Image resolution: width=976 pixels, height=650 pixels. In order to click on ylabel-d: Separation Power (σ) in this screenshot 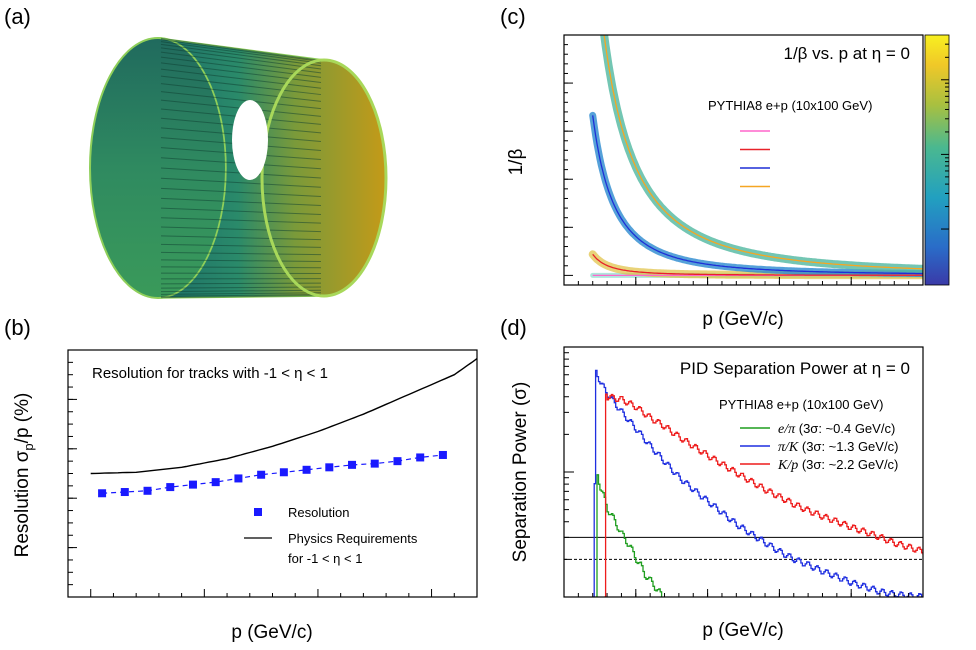, I will do `click(520, 472)`.